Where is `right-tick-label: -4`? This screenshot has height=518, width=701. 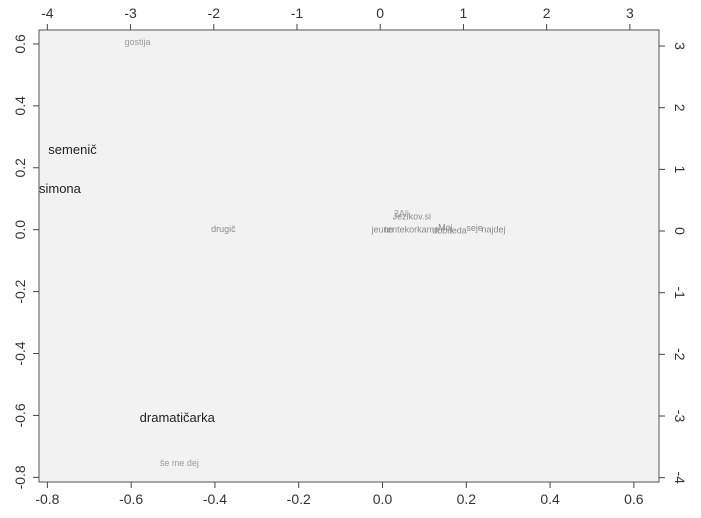
right-tick-label: -4 is located at coordinates (680, 477).